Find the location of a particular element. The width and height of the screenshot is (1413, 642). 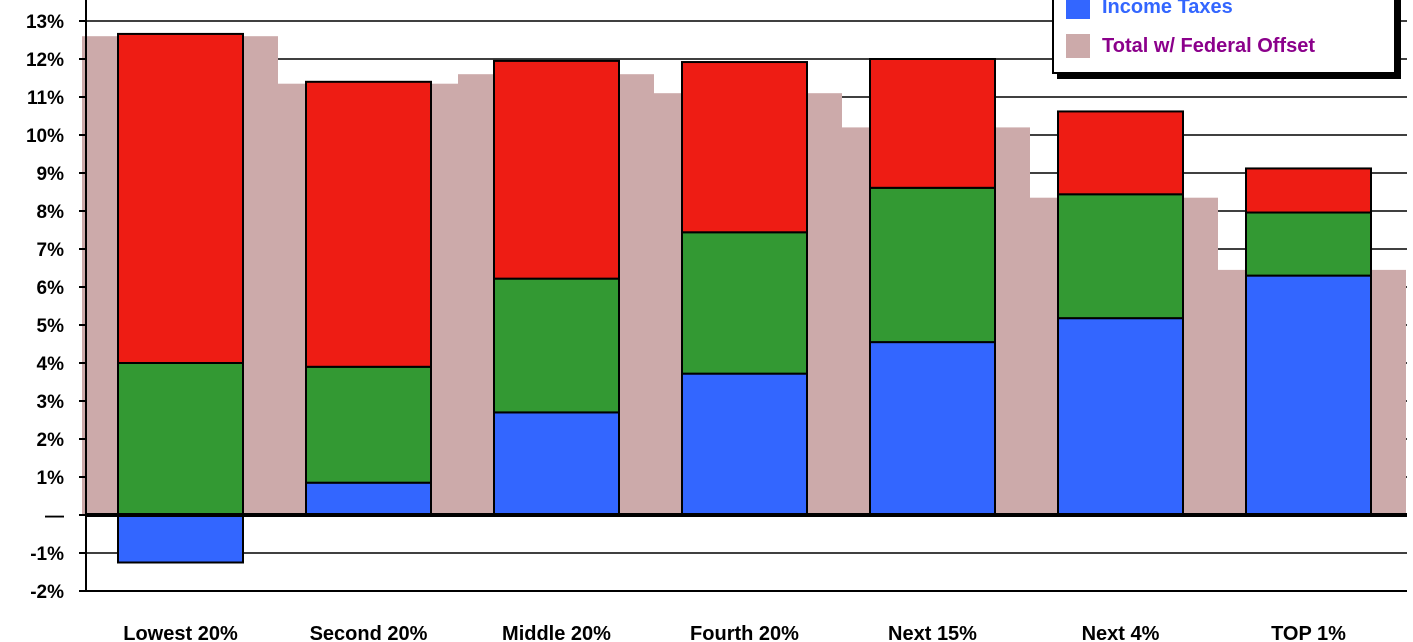

y-tick-label: 12% is located at coordinates (45, 60).